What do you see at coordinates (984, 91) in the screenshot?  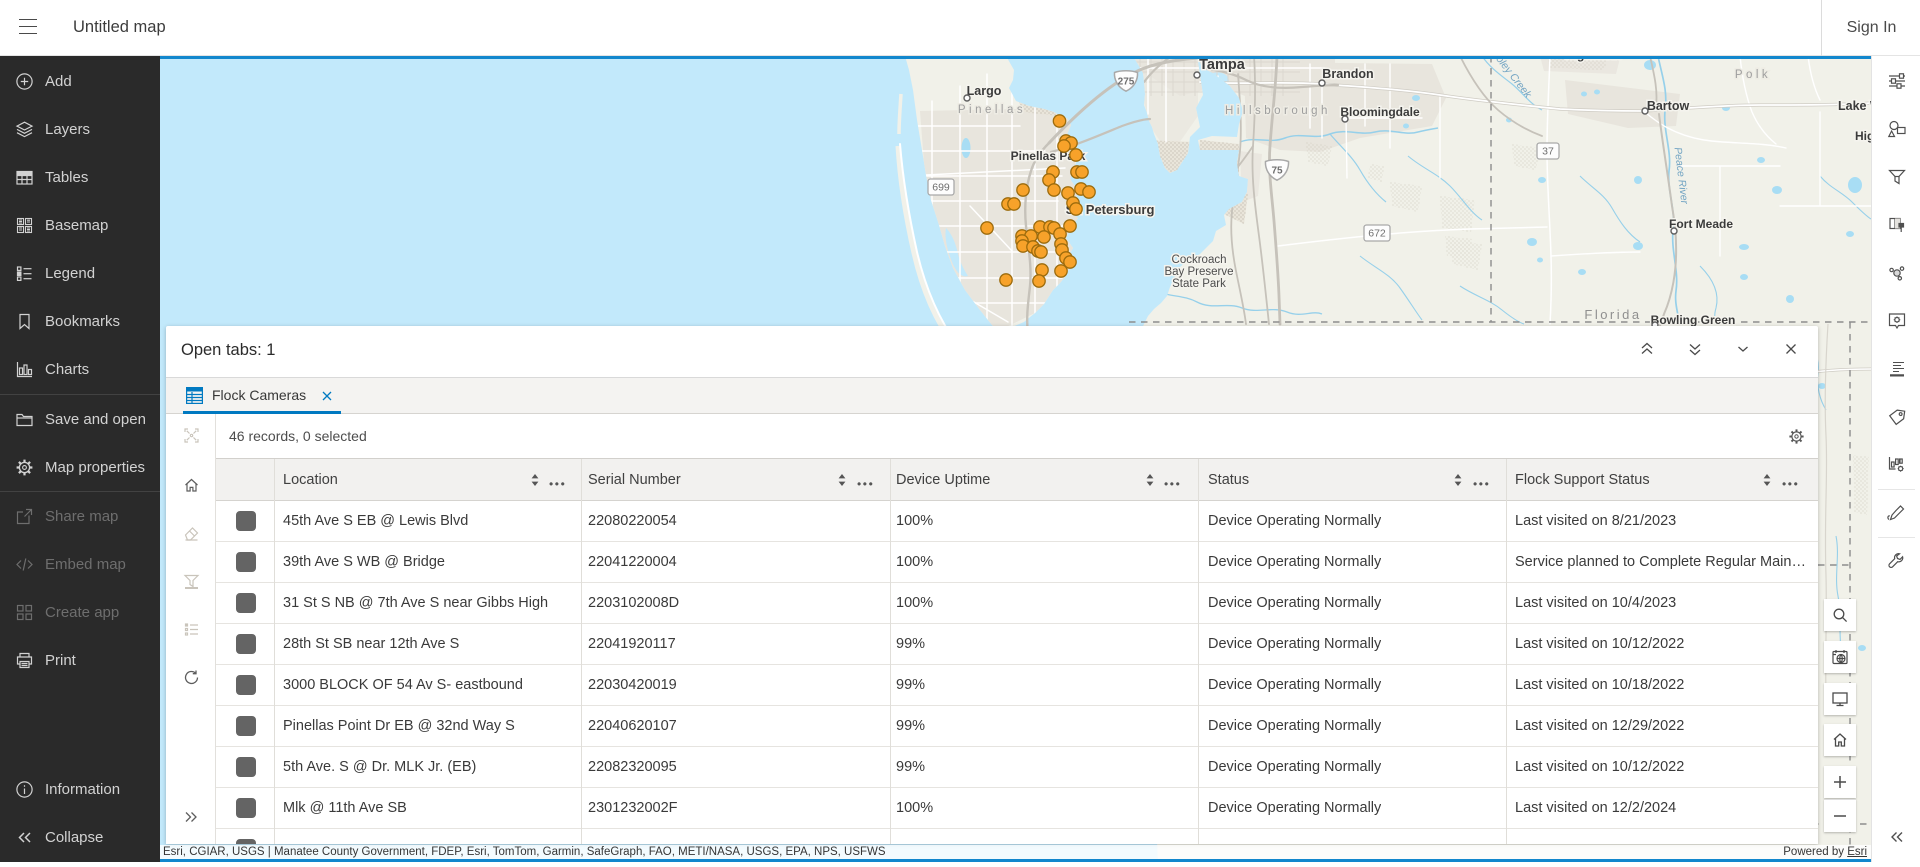 I see `svg-text: Largo` at bounding box center [984, 91].